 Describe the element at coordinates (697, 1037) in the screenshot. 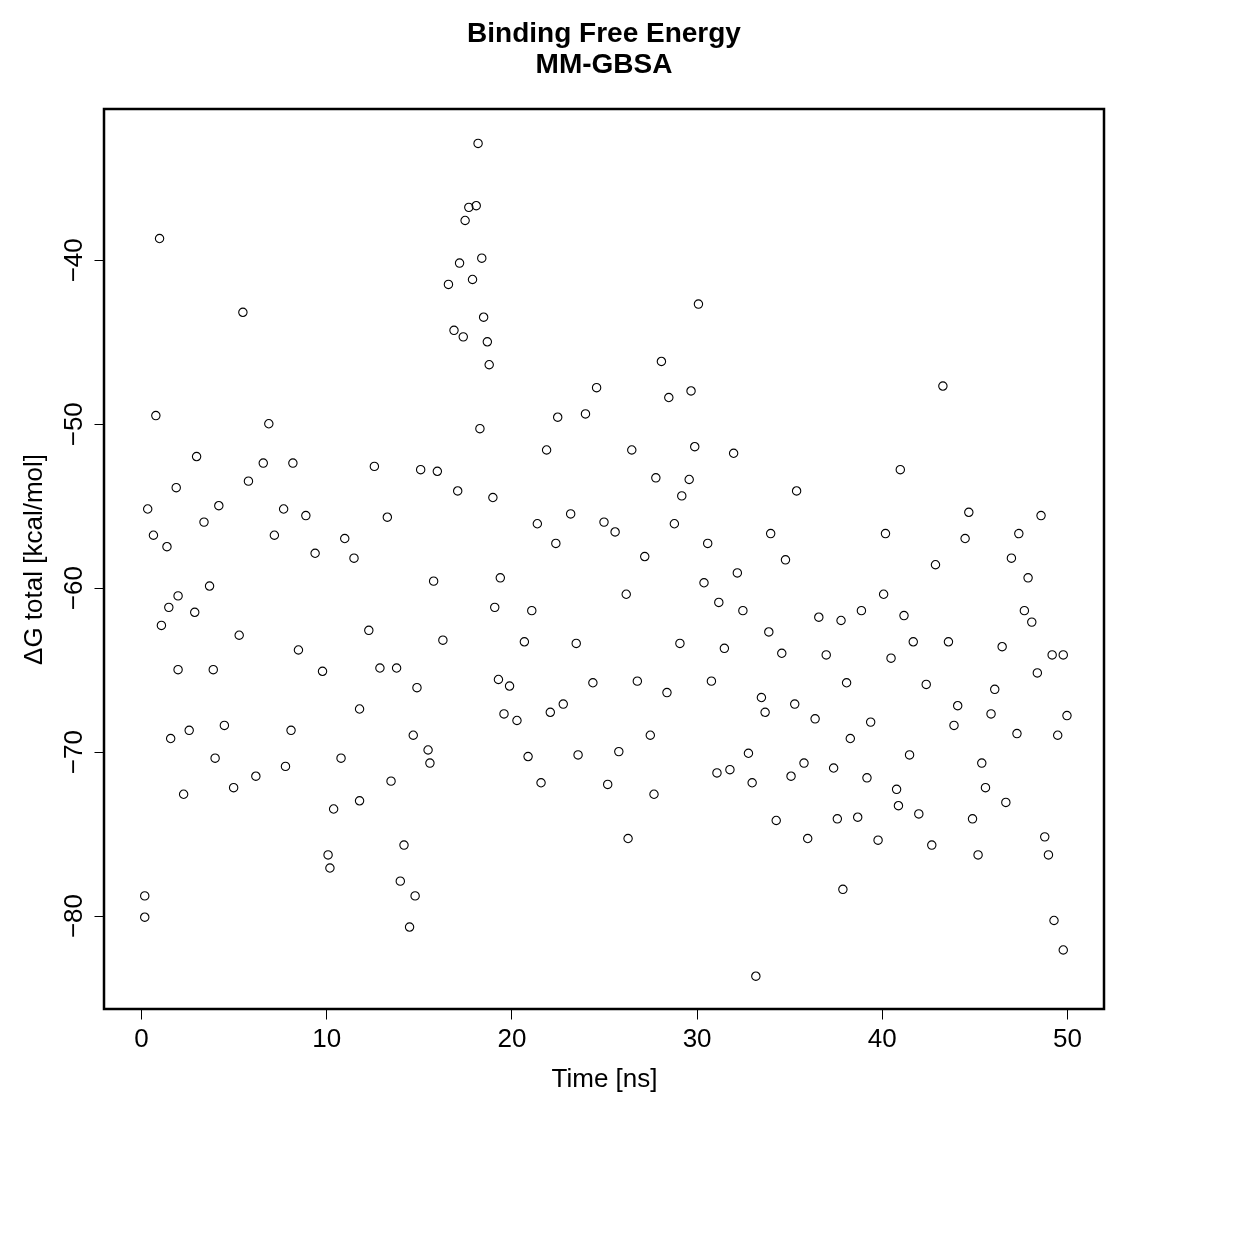

I see `x-tick-label: 30` at that location.